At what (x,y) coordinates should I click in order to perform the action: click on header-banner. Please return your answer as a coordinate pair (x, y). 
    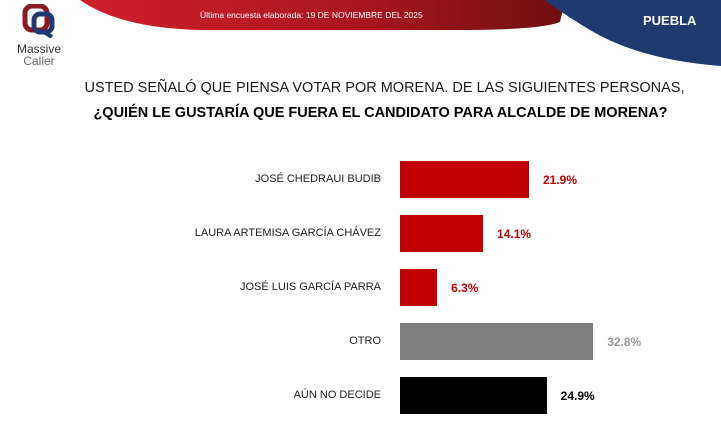
    Looking at the image, I should click on (400, 33).